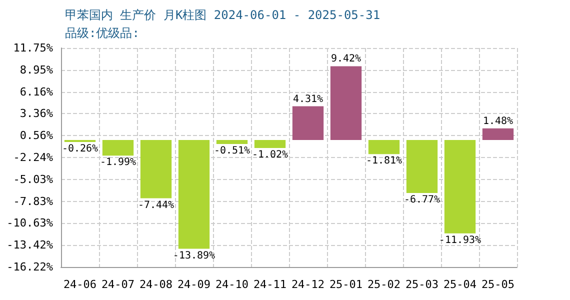 The image size is (570, 300). I want to click on y-tick-label: -16.22%, so click(30, 267).